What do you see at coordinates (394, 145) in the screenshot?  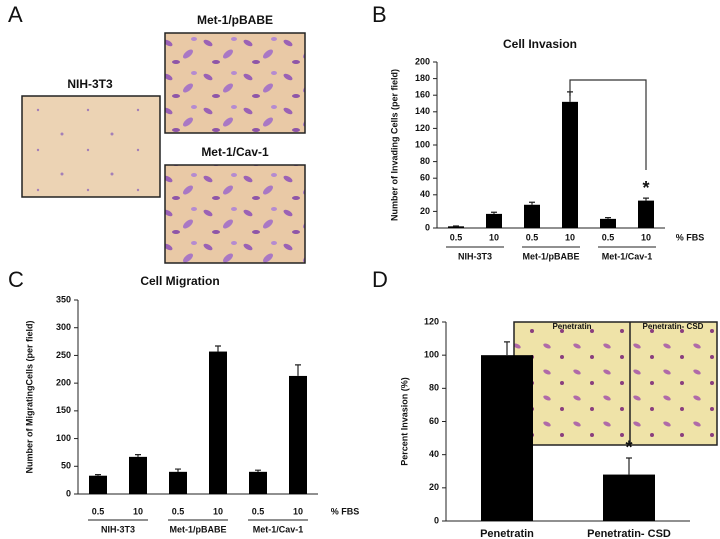 I see `y-axis-label: Number of Invading Cells (per field)` at bounding box center [394, 145].